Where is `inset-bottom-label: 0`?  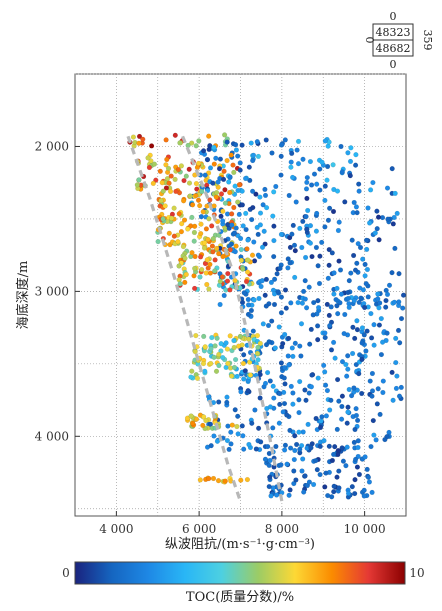
inset-bottom-label: 0 is located at coordinates (393, 64).